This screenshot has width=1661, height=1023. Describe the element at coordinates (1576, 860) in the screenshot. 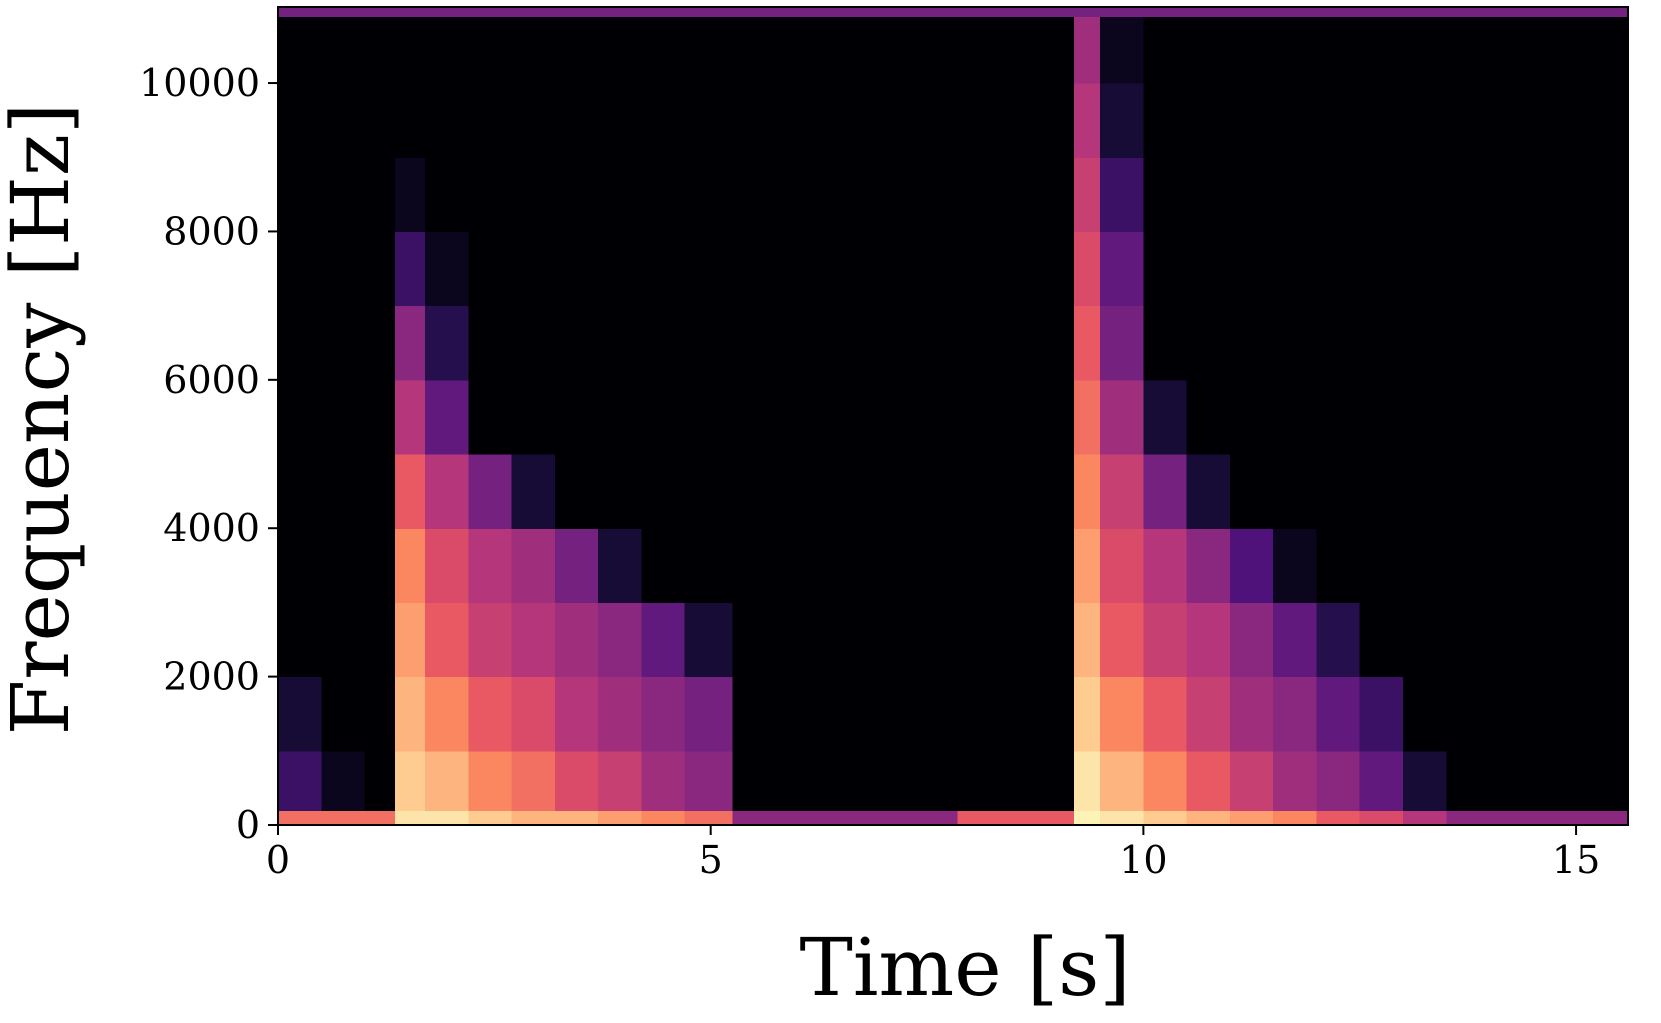

I see `x-tick-label: 15` at that location.